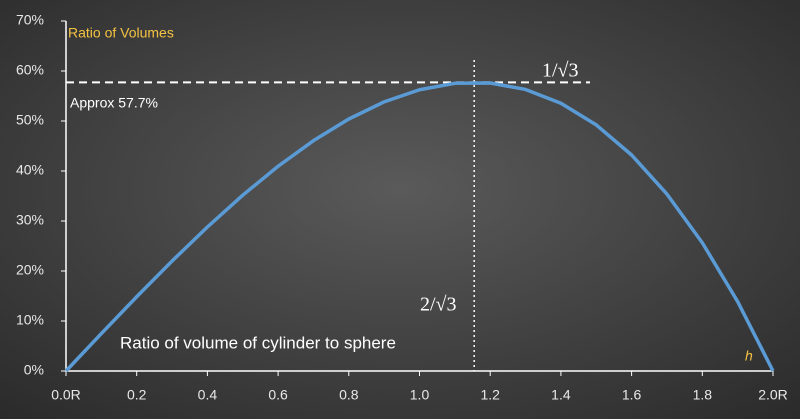  Describe the element at coordinates (30, 20) in the screenshot. I see `y-tick-label: 70%` at that location.